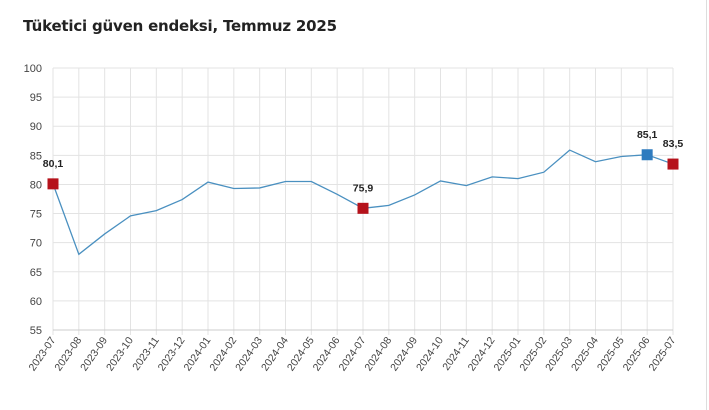  I want to click on y-tick-label: 55, so click(36, 331).